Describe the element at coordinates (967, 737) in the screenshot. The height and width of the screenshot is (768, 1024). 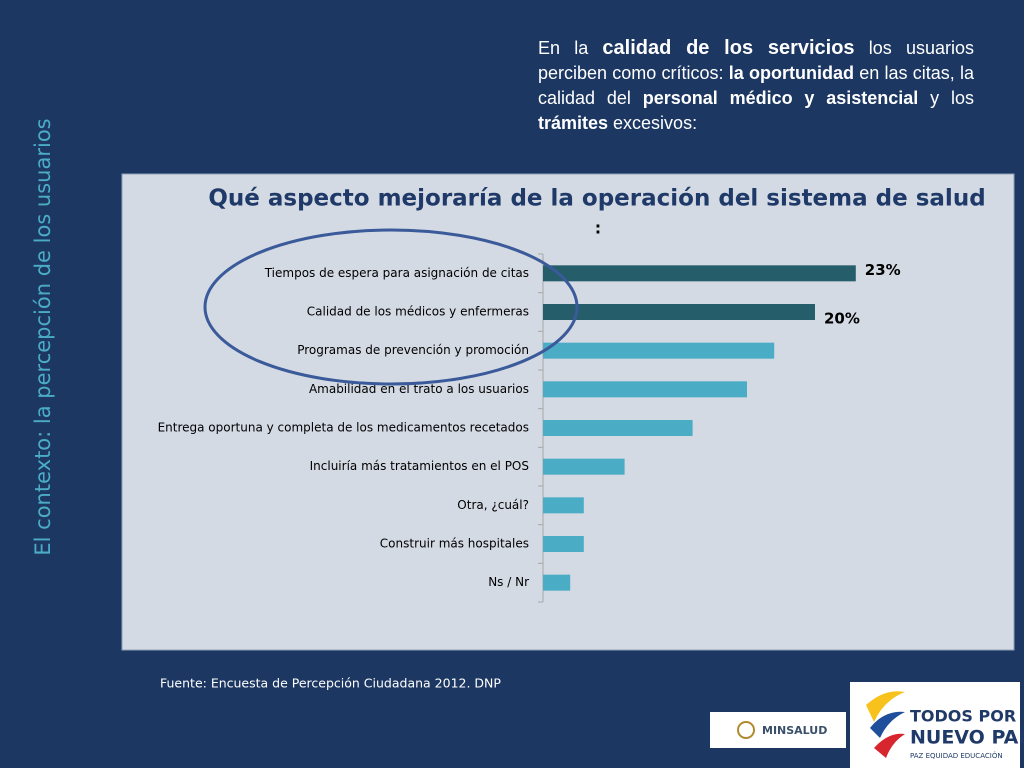
I see `slogan-line2: NUEVO PAÍS` at that location.